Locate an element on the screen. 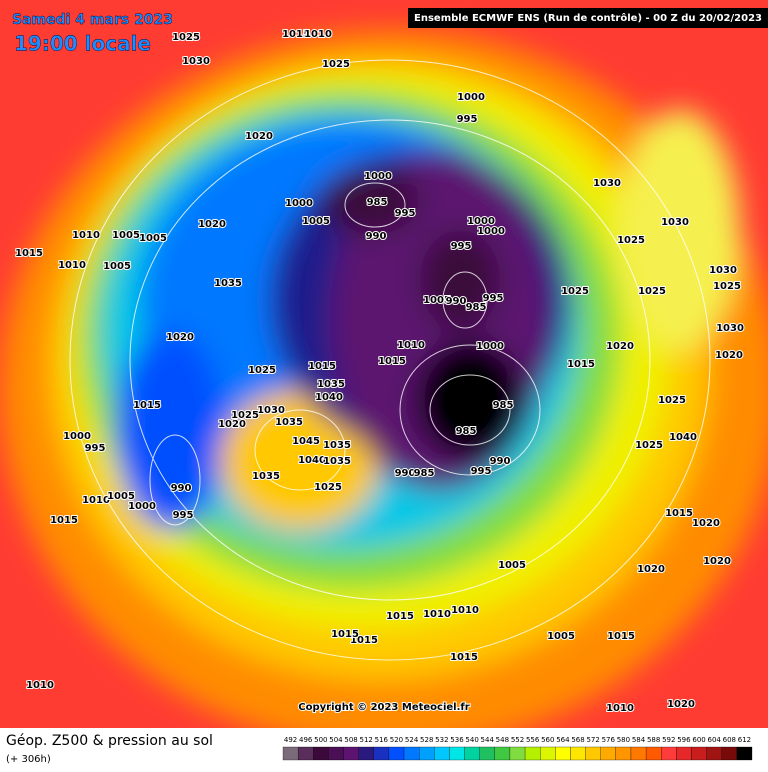 The image size is (768, 772). colorbar-label: 528 is located at coordinates (426, 740).